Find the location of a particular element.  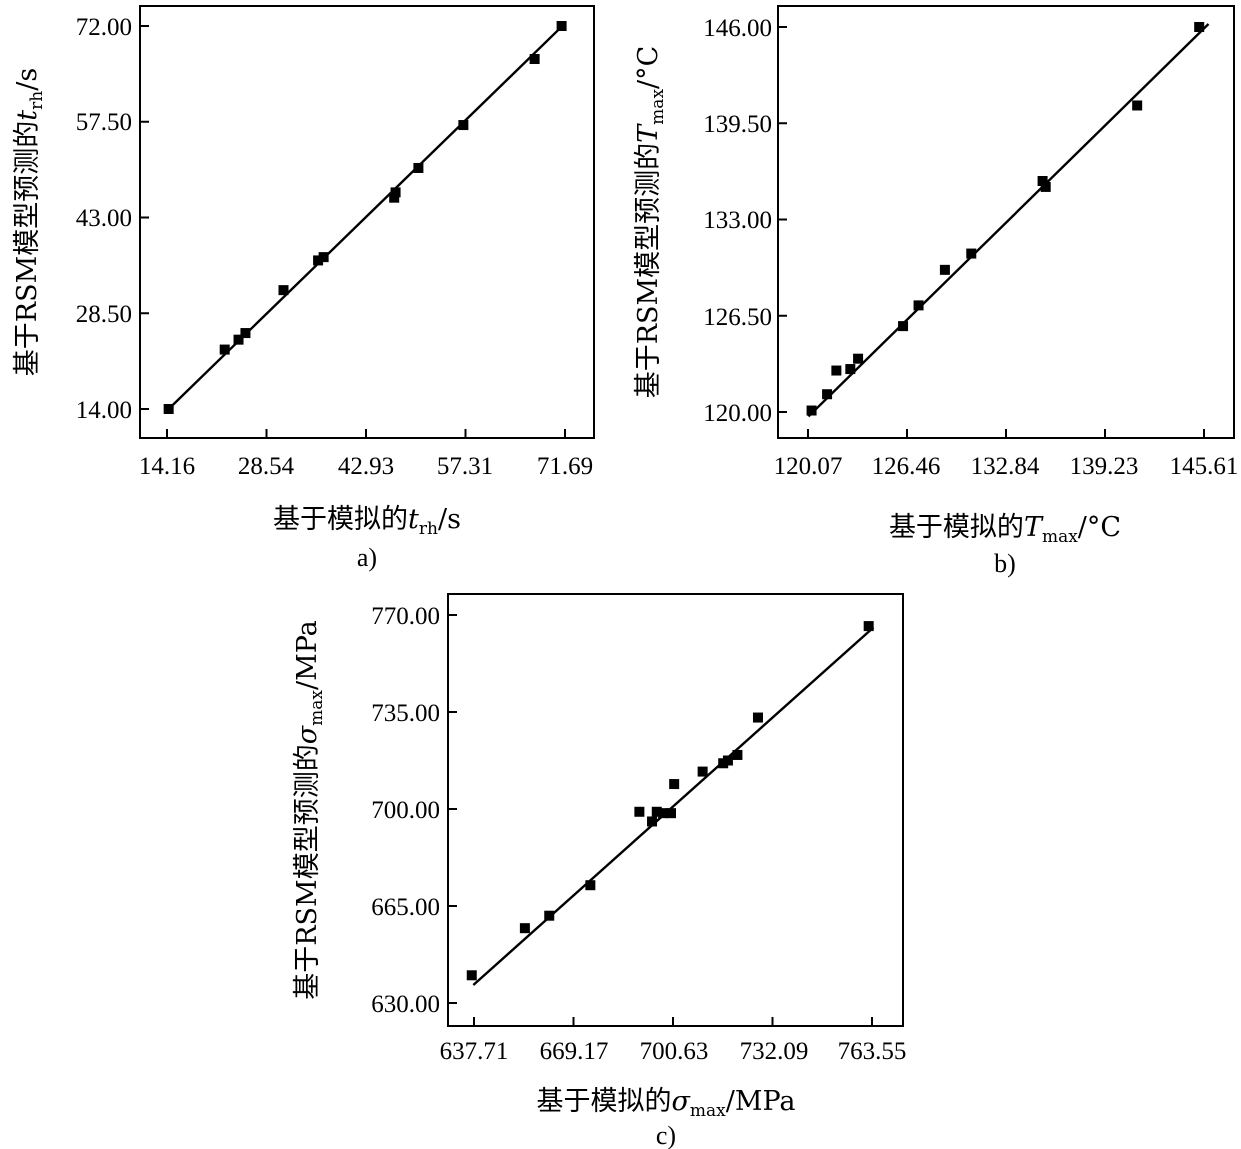

y-axis-label-c: 基于RSM模型预测的σmax/MPa is located at coordinates (309, 810).